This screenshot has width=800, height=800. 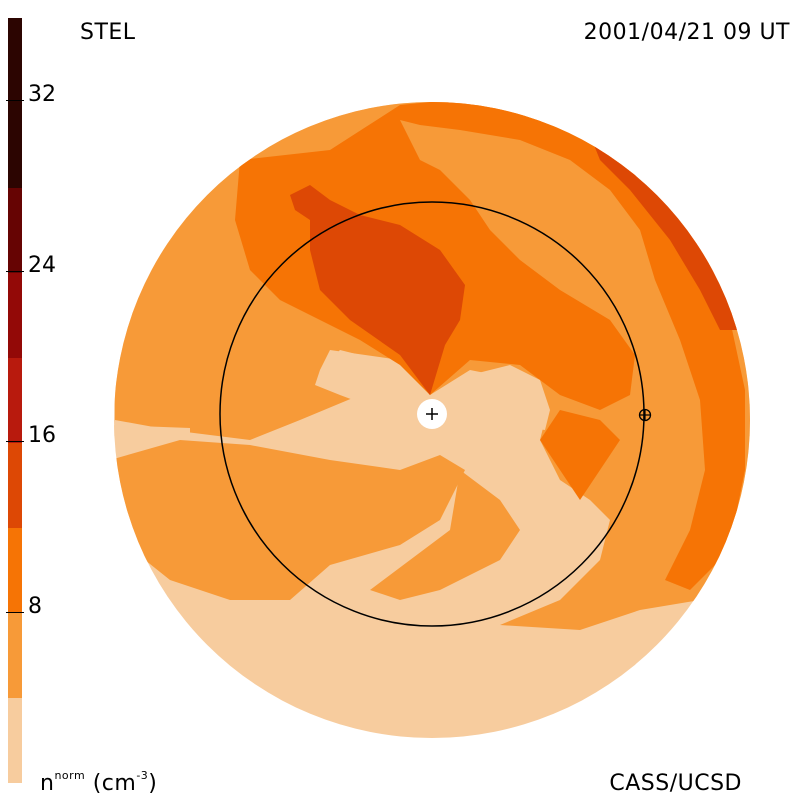 What do you see at coordinates (675, 783) in the screenshot?
I see `credit-label: CASS/UCSD` at bounding box center [675, 783].